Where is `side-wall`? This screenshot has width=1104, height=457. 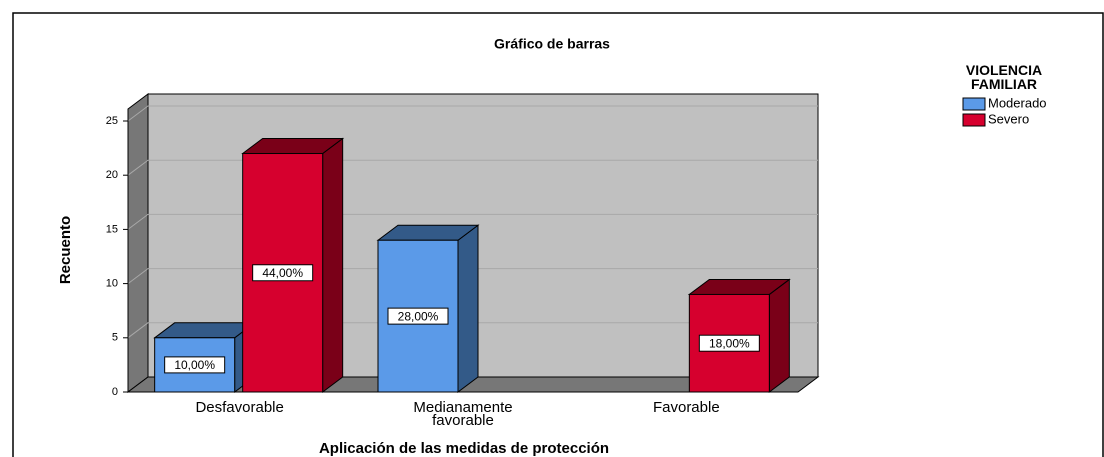
side-wall is located at coordinates (138, 243).